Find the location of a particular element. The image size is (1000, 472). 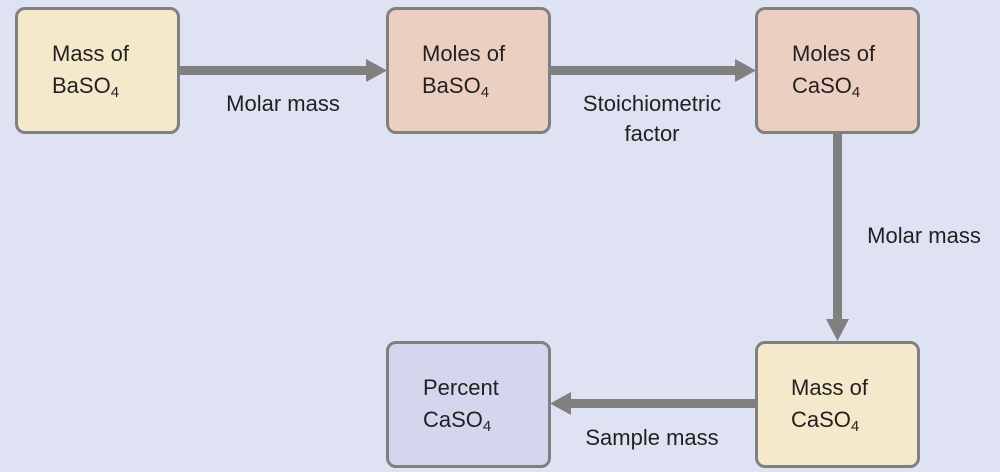

edge-label-molar-mass-right: Molar mass is located at coordinates (924, 235).